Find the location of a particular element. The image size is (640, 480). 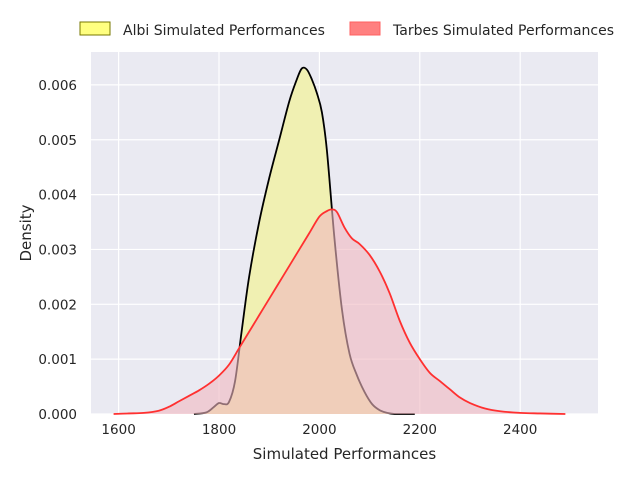

x-tick-label: 2200 is located at coordinates (420, 430).